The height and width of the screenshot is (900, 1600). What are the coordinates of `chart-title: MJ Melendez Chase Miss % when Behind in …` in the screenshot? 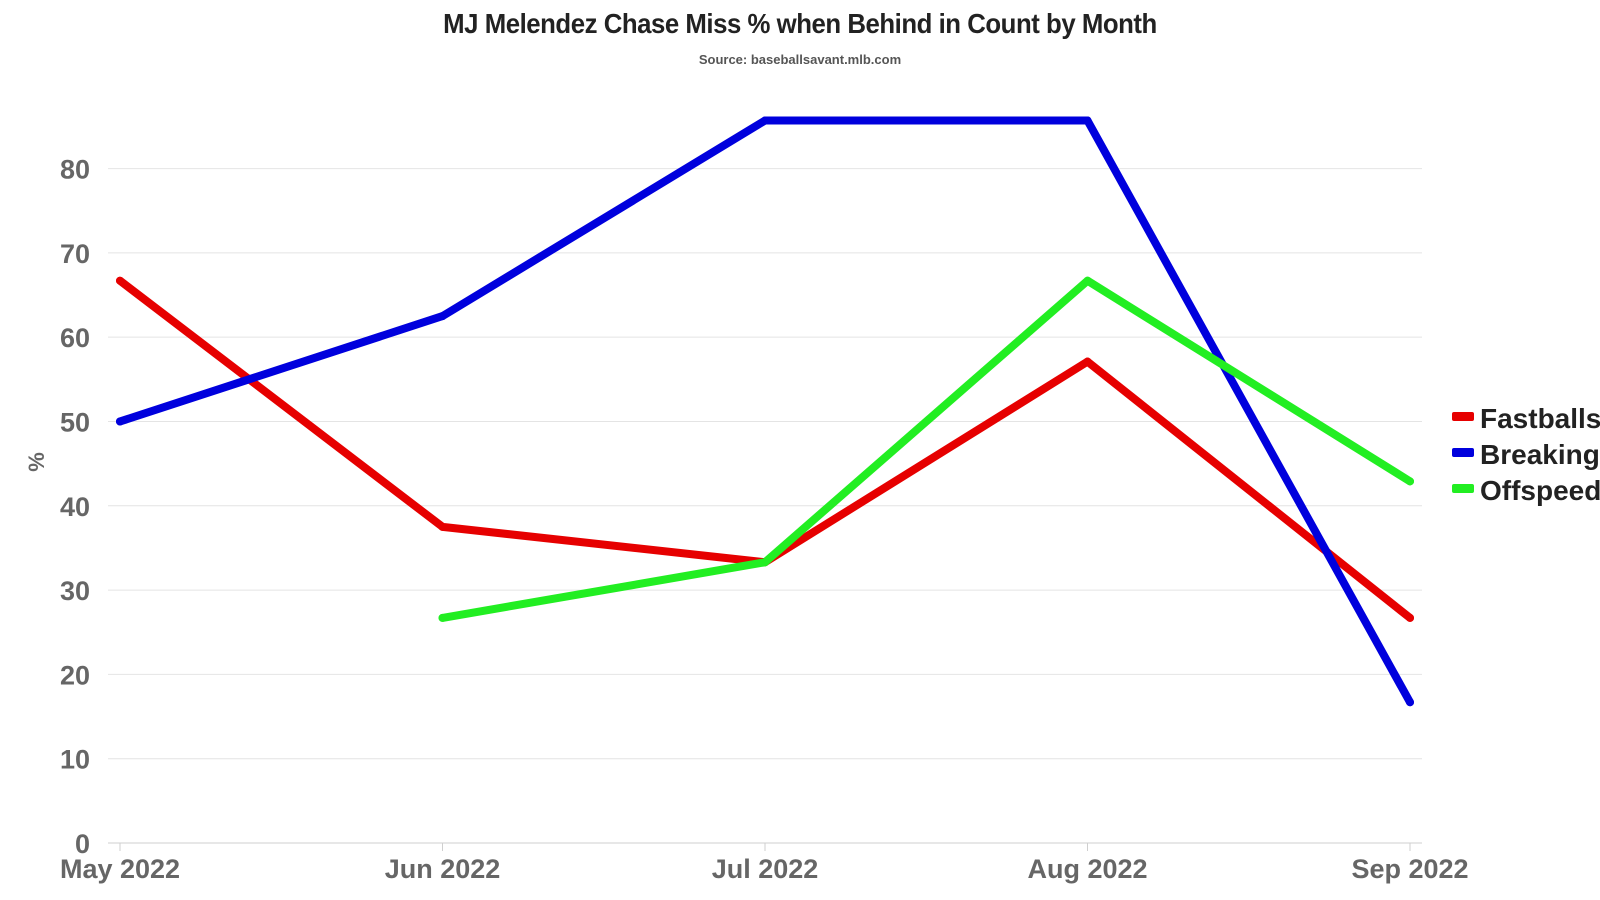 It's located at (800, 23).